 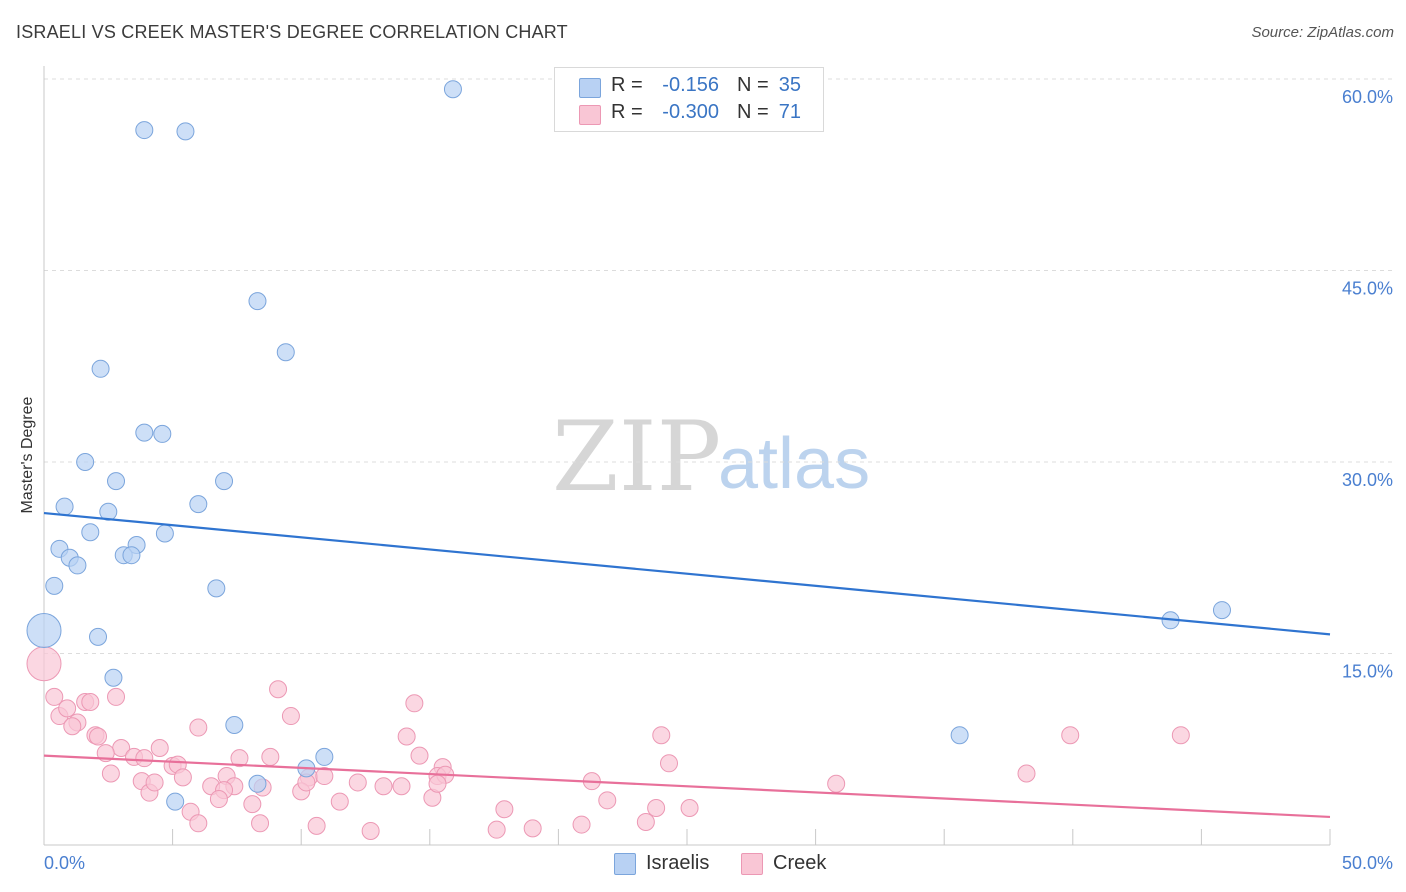 What do you see at coordinates (687, 573) in the screenshot?
I see `israelis-trendline` at bounding box center [687, 573].